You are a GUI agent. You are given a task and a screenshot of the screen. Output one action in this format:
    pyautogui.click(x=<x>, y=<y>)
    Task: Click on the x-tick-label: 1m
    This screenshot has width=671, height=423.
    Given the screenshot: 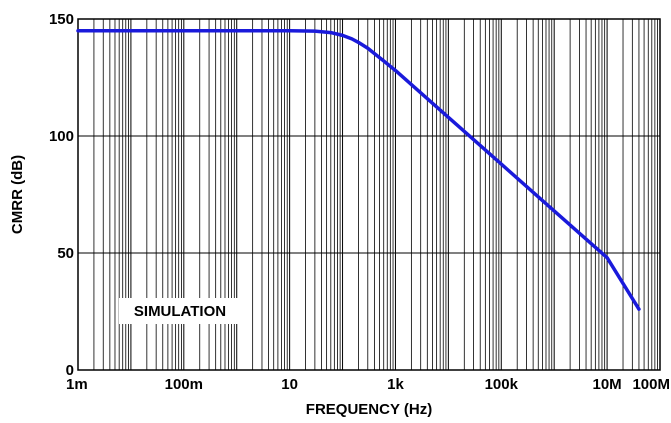 What is the action you would take?
    pyautogui.click(x=77, y=384)
    